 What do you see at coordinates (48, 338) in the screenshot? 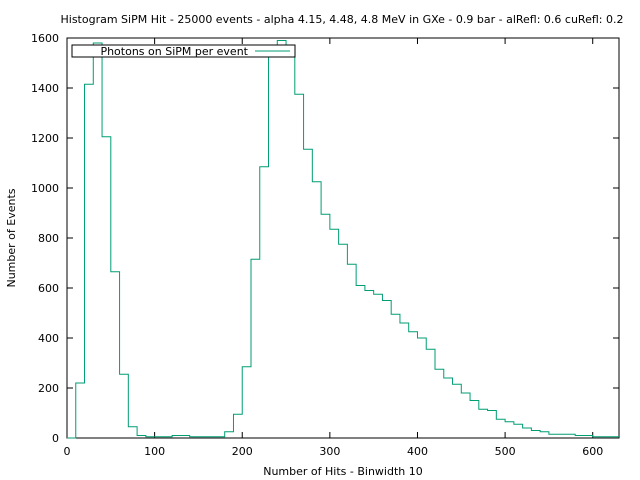
I see `y-tick-label: 400` at bounding box center [48, 338].